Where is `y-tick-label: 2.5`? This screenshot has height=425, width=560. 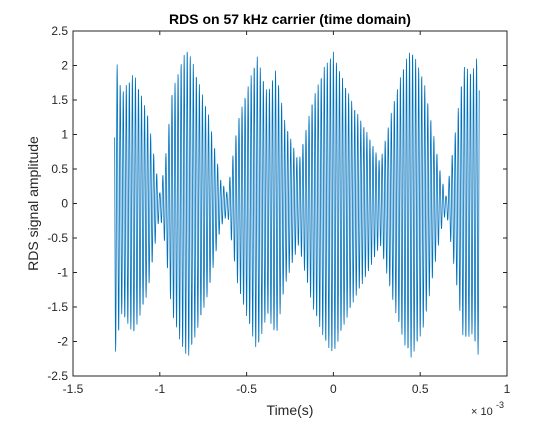
y-tick-label: 2.5 is located at coordinates (59, 31).